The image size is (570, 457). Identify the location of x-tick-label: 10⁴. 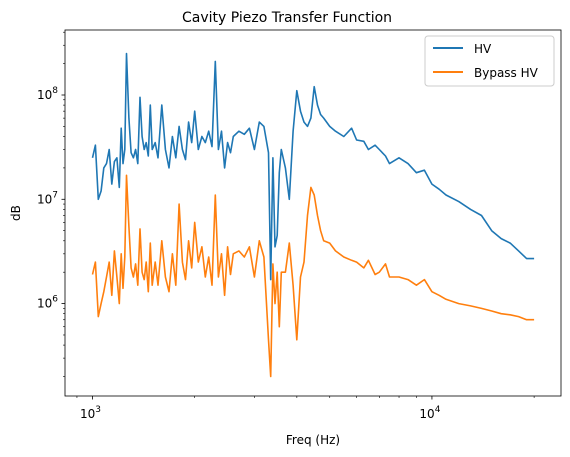
(429, 413).